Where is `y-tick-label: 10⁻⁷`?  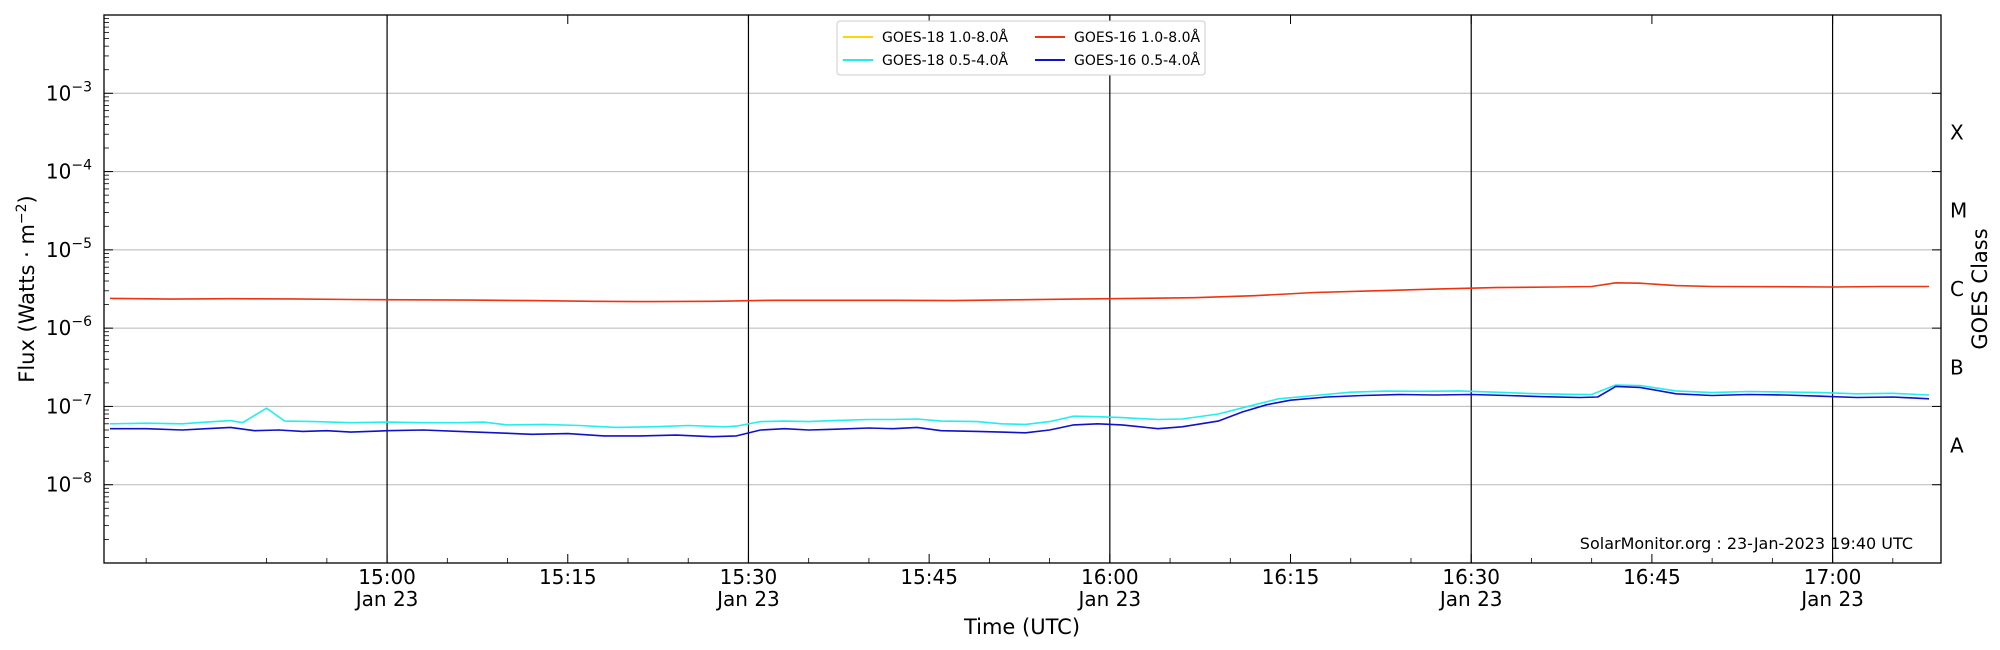
y-tick-label: 10⁻⁷ is located at coordinates (69, 405).